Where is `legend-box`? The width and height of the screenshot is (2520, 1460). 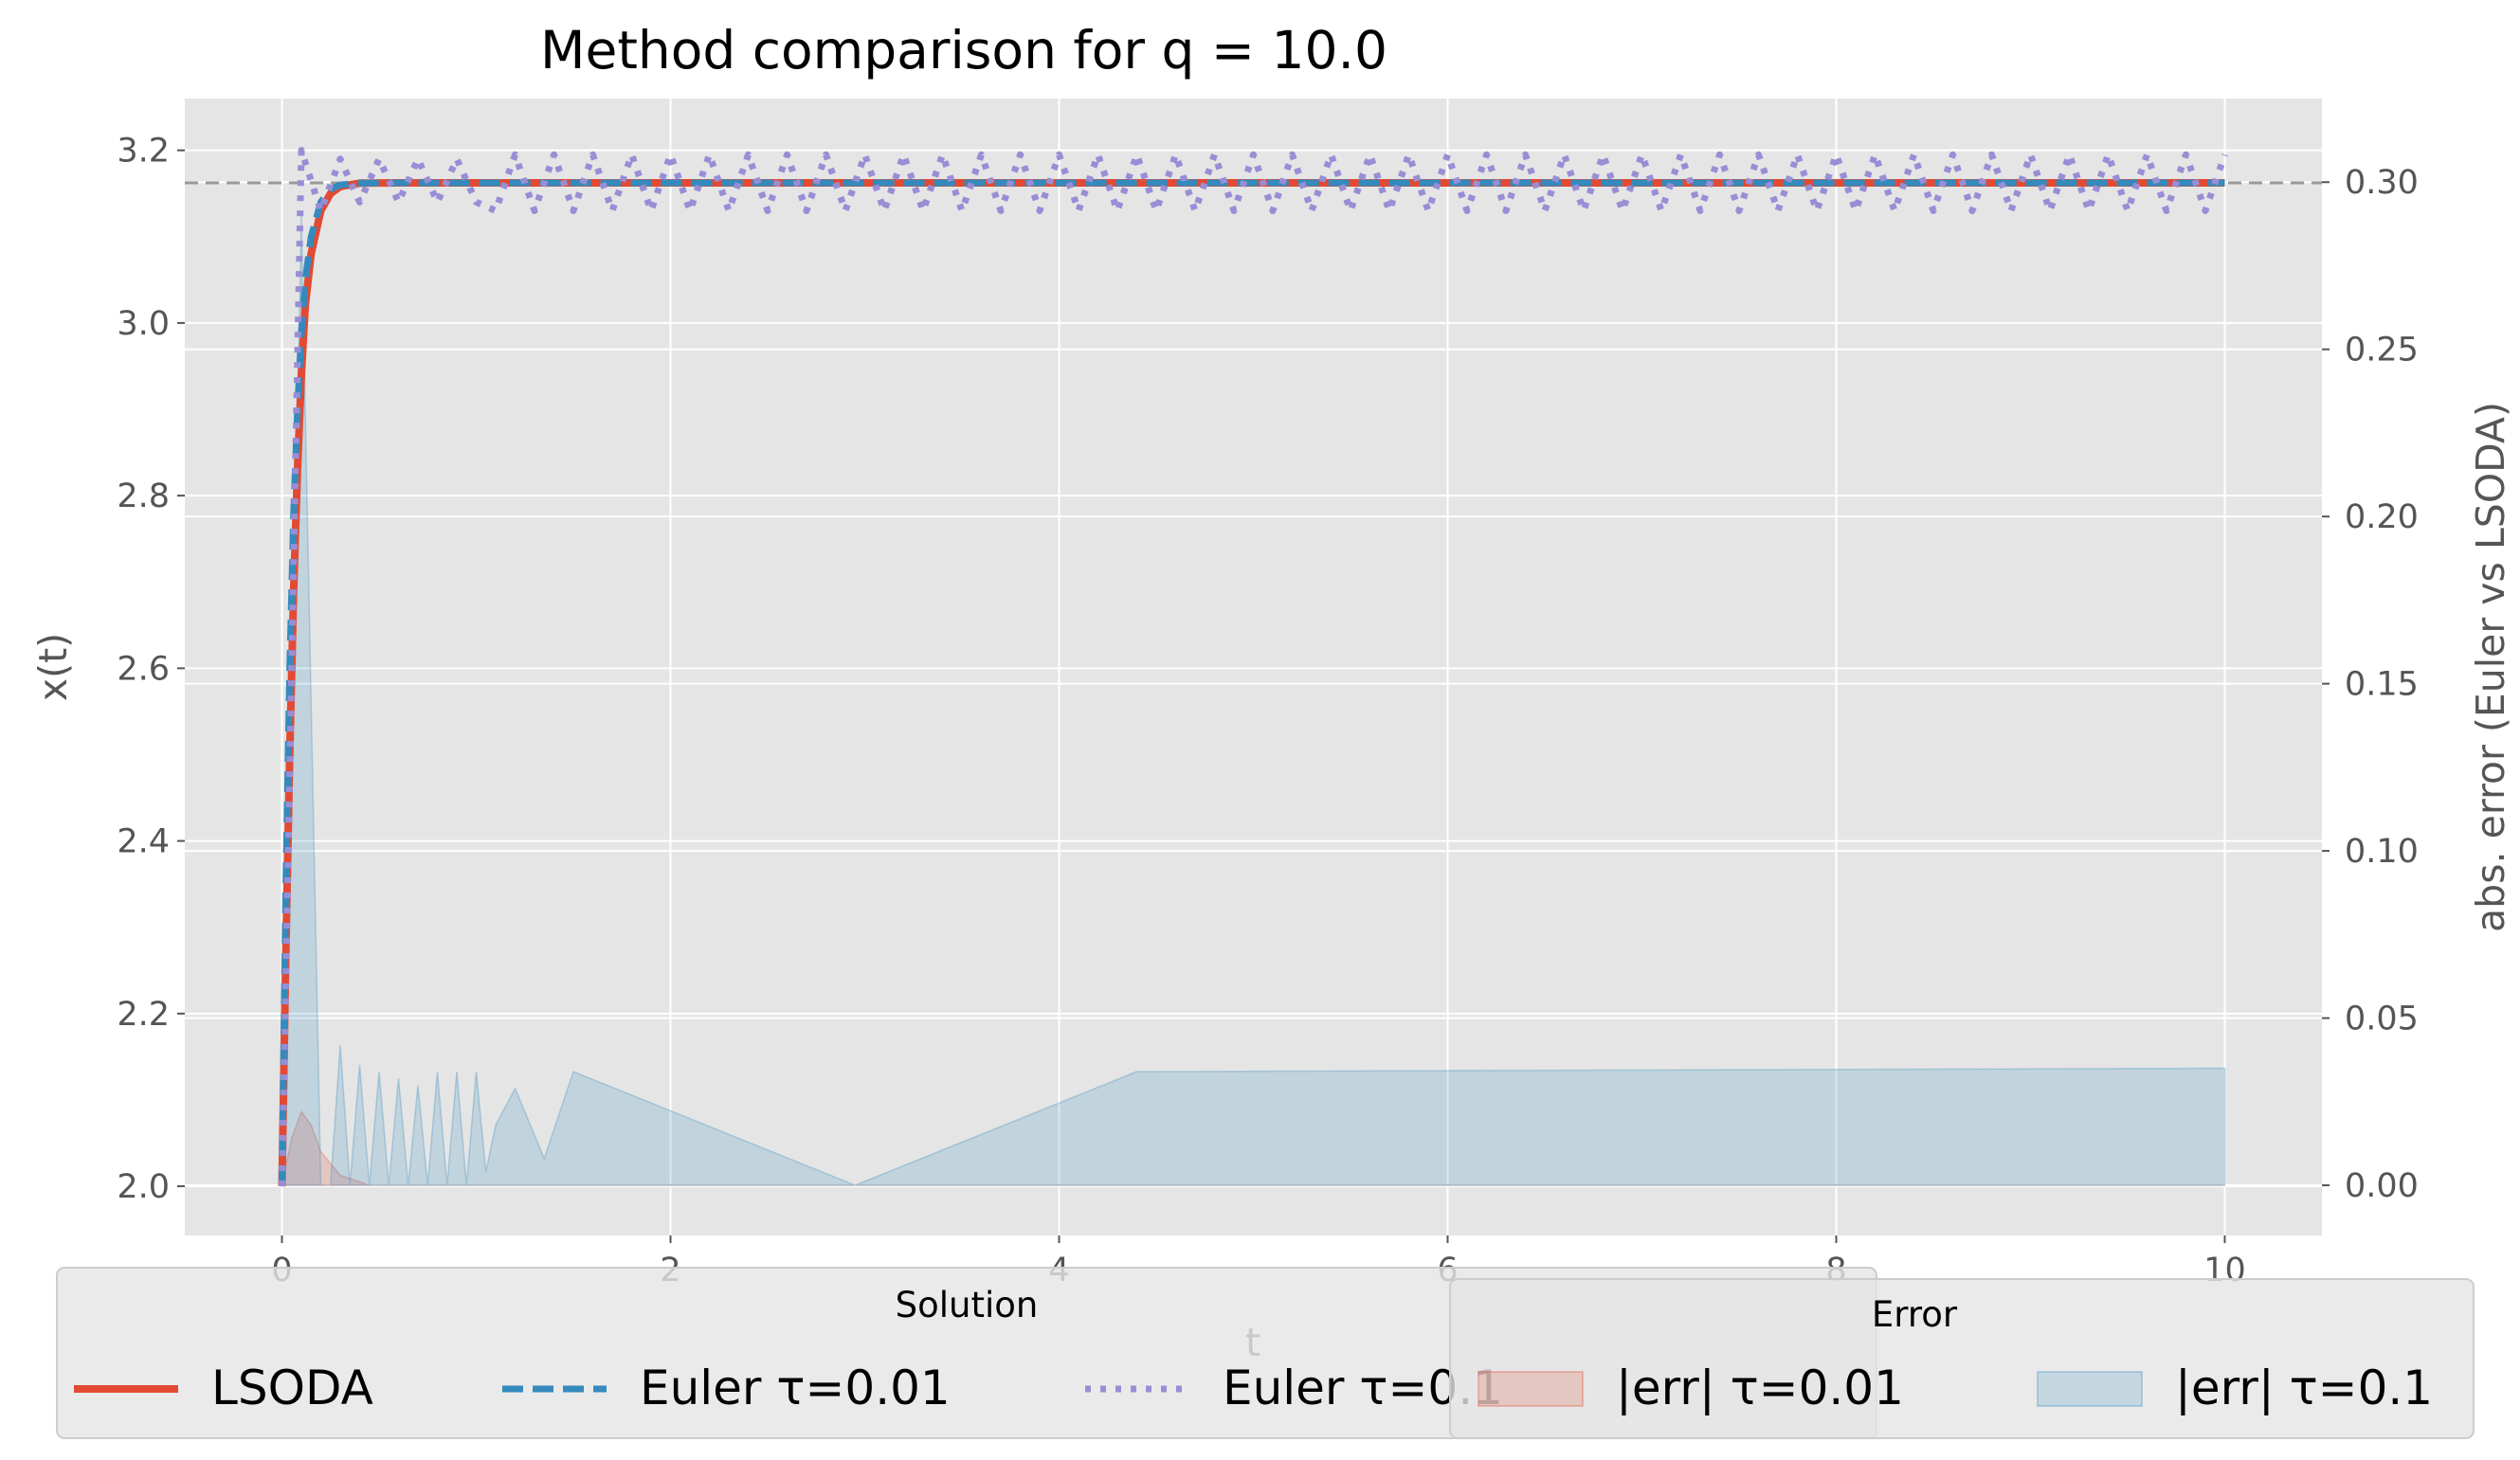
legend-box is located at coordinates (1962, 1359).